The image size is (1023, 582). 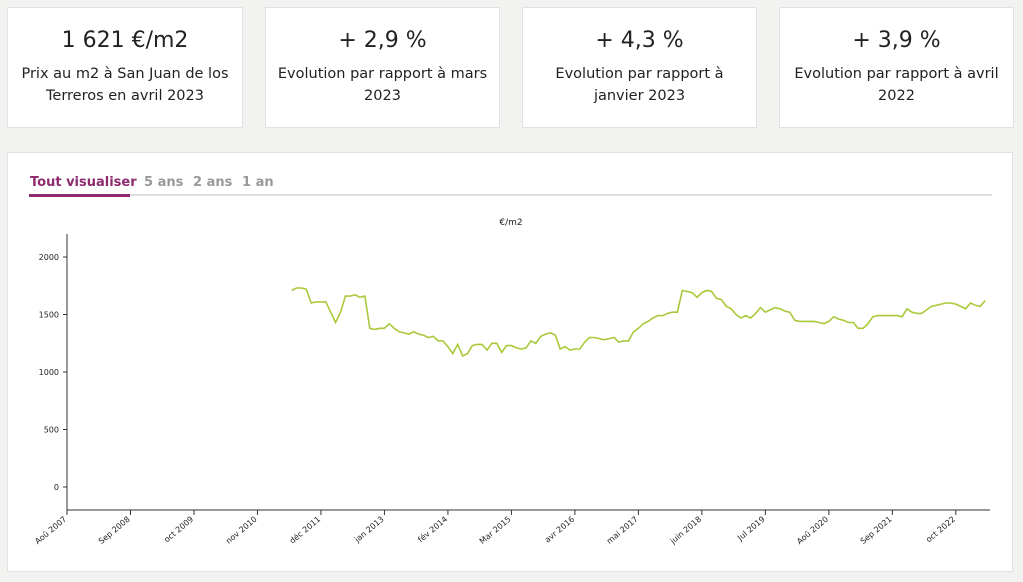 What do you see at coordinates (685, 531) in the screenshot?
I see `x-tick-label: juin 2018` at bounding box center [685, 531].